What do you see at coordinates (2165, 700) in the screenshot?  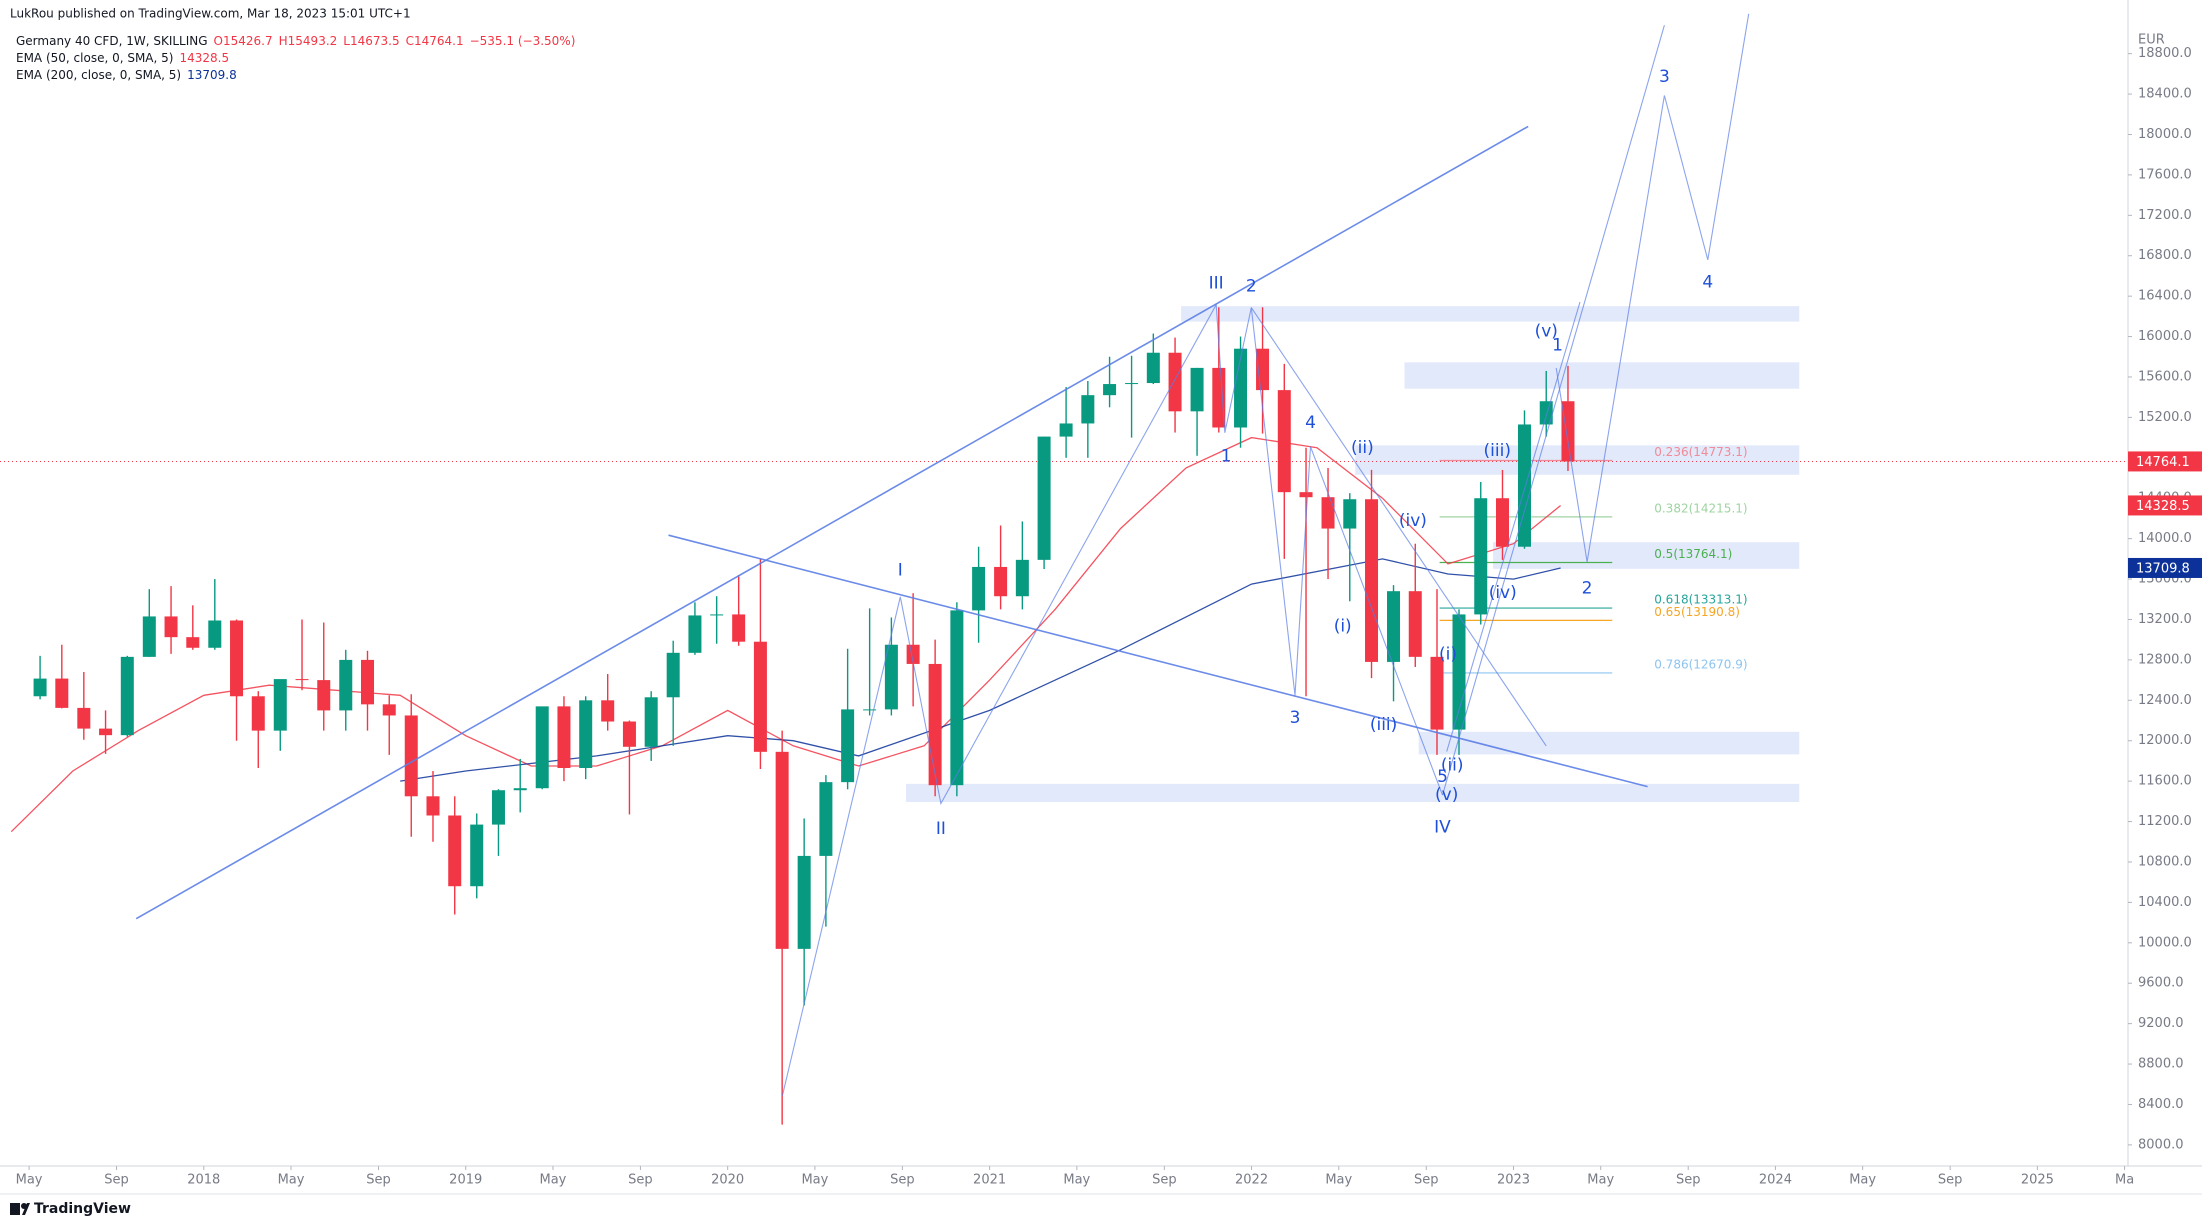 I see `y-tick-label: 12400.0` at bounding box center [2165, 700].